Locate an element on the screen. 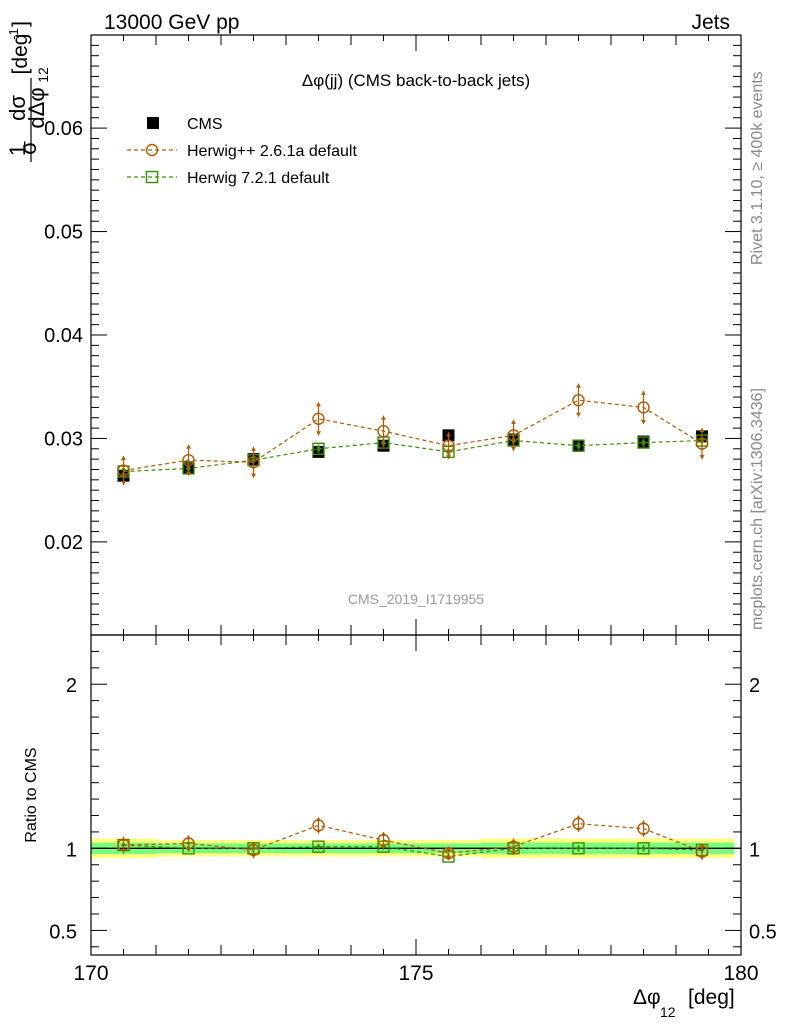 This screenshot has height=1024, width=786. herwig7-line is located at coordinates (413, 456).